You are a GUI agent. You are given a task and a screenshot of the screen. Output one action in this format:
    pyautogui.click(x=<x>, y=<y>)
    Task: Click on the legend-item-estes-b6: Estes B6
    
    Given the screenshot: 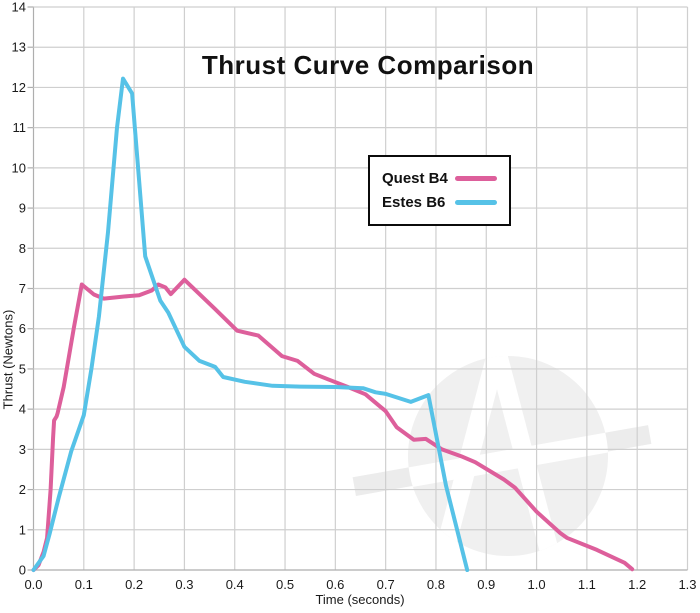 What is the action you would take?
    pyautogui.click(x=439, y=202)
    